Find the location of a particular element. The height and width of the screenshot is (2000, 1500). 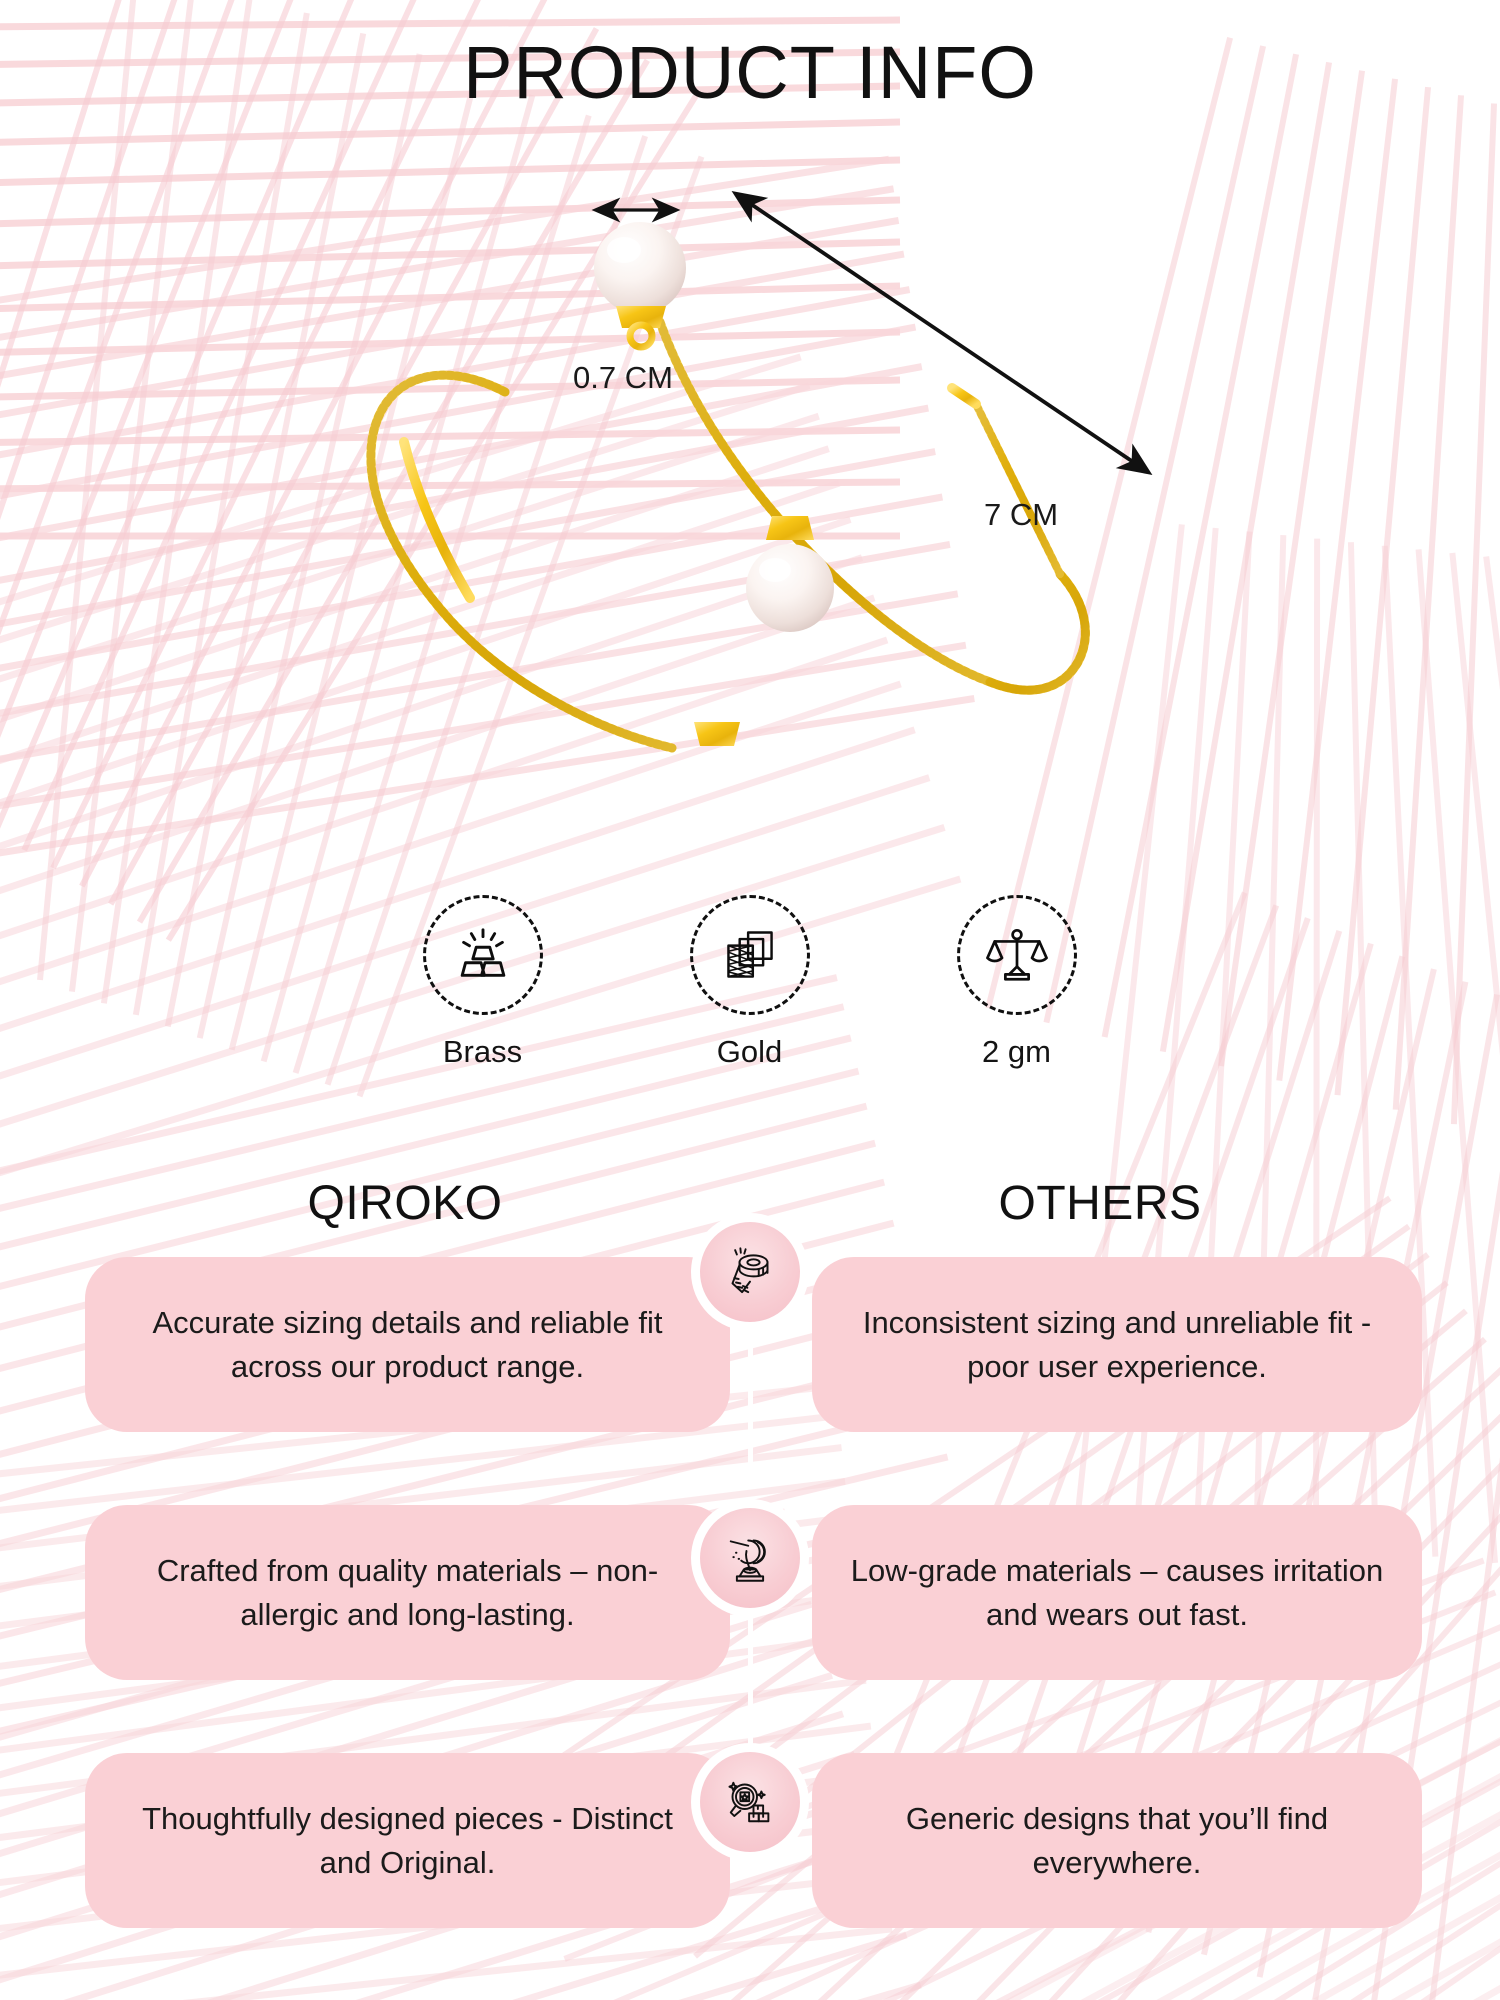

balance-scale-icon is located at coordinates (1016, 955).